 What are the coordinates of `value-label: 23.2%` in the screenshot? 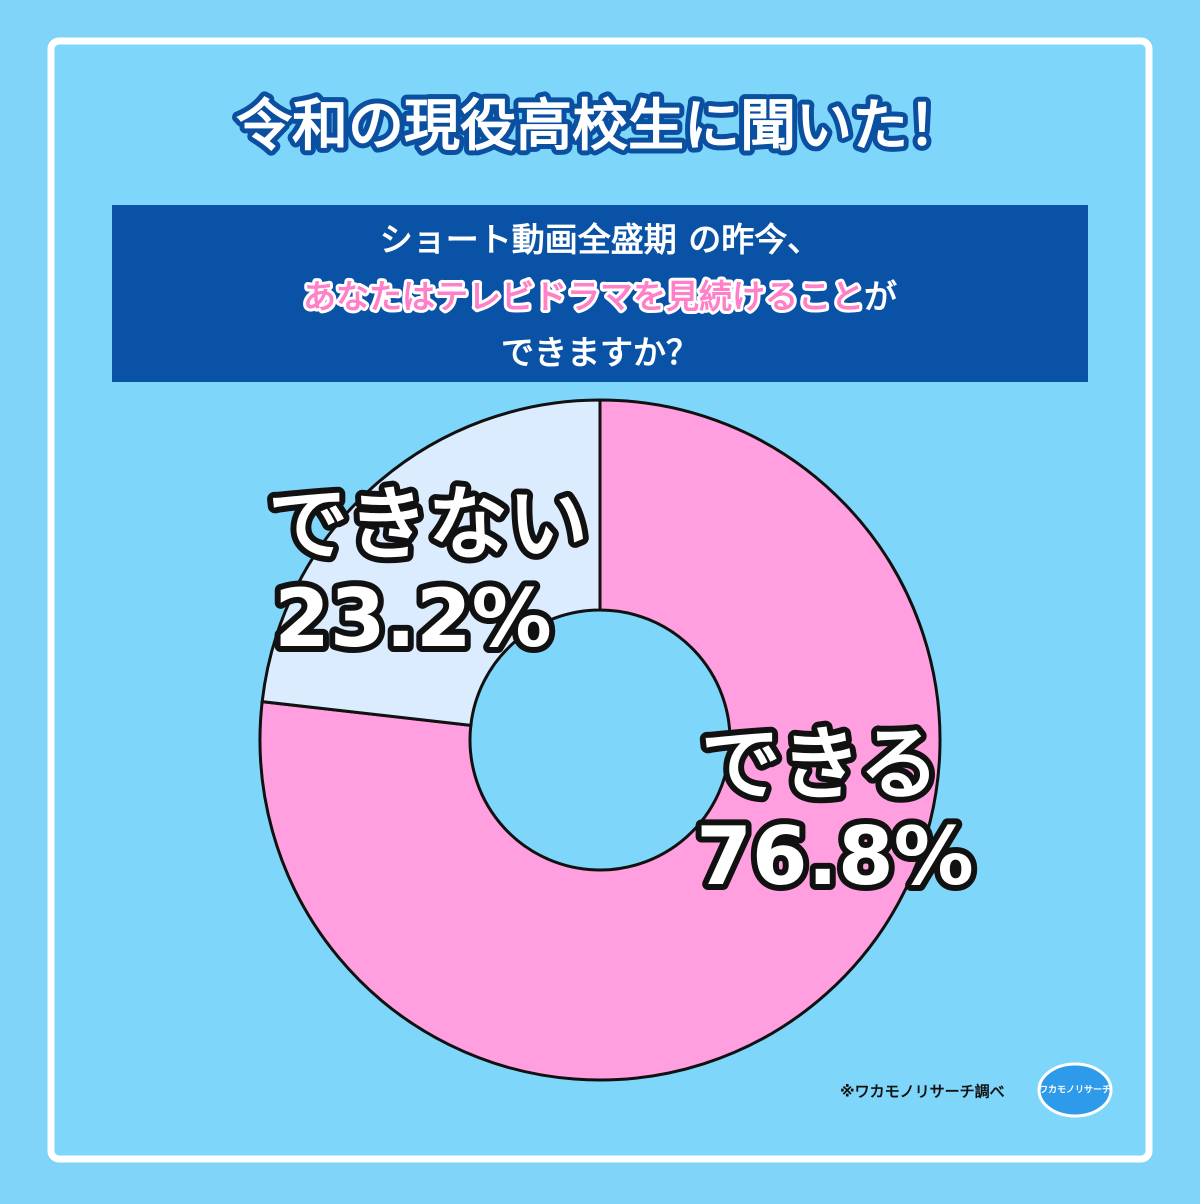 It's located at (413, 618).